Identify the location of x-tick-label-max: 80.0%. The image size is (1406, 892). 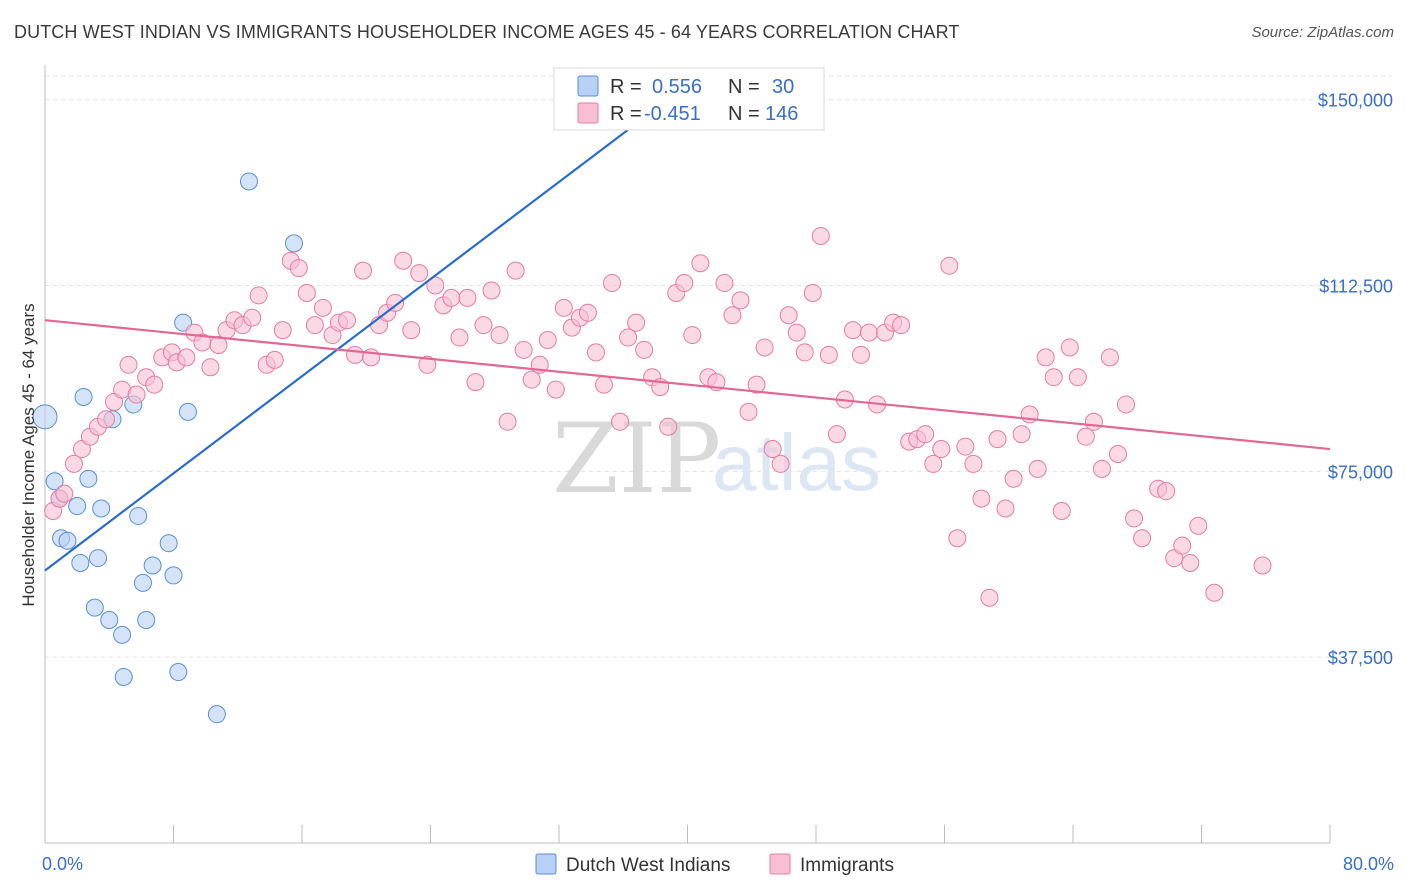
(1368, 864).